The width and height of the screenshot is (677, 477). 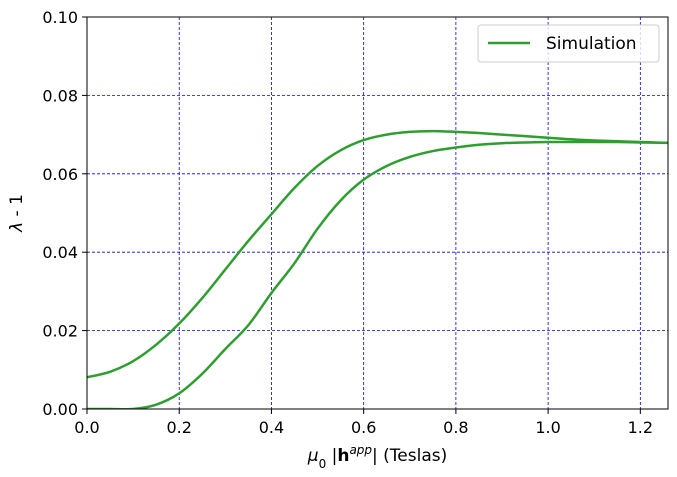 What do you see at coordinates (591, 44) in the screenshot?
I see `legend-label-simulation: Simulation` at bounding box center [591, 44].